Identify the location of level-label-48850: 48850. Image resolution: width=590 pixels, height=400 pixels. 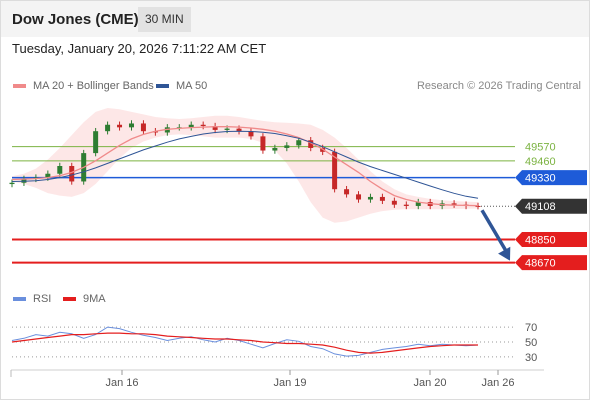
(540, 240).